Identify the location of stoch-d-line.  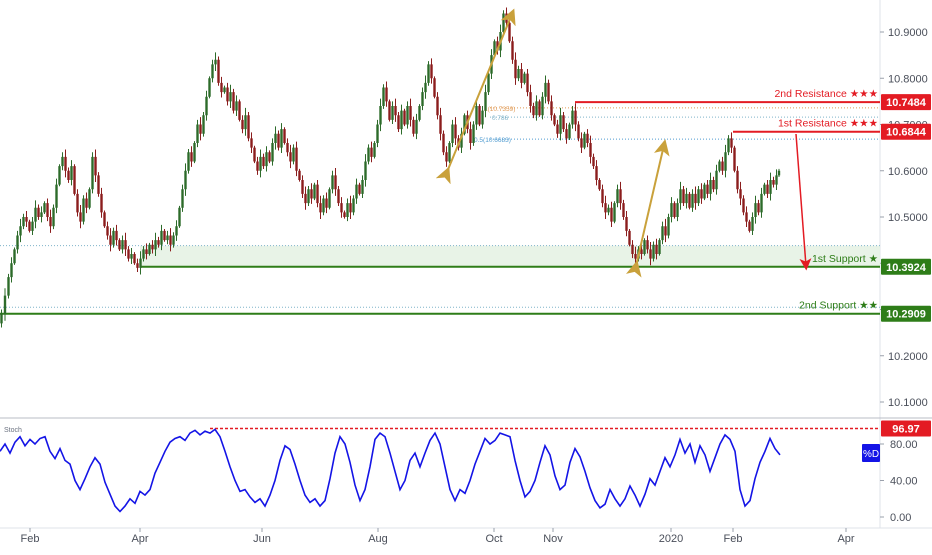
(390, 470).